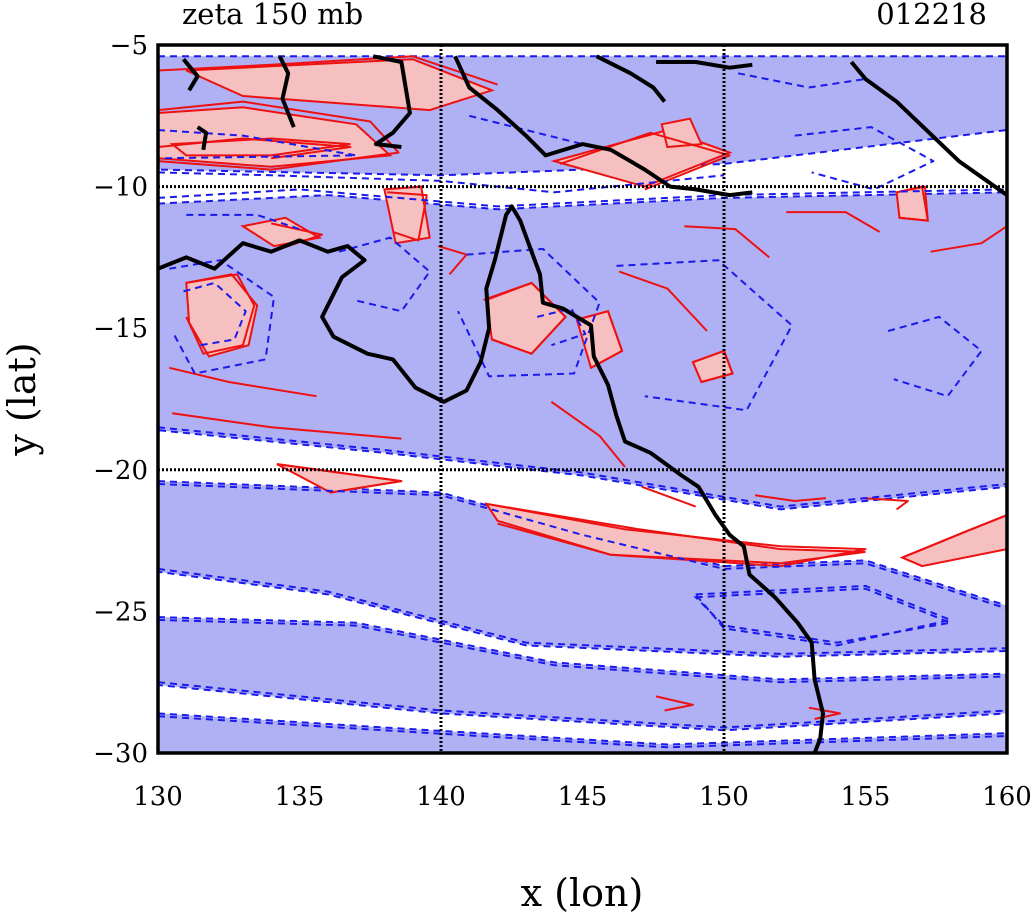 Image resolution: width=1035 pixels, height=913 pixels. What do you see at coordinates (129, 46) in the screenshot?
I see `y-tick-label: −5` at bounding box center [129, 46].